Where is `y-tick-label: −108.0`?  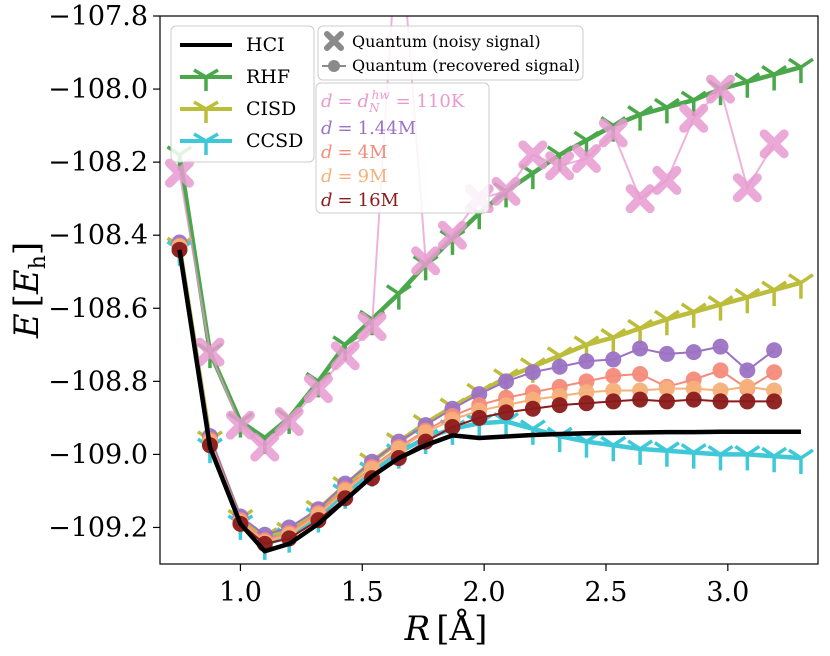 y-tick-label: −108.0 is located at coordinates (98, 89).